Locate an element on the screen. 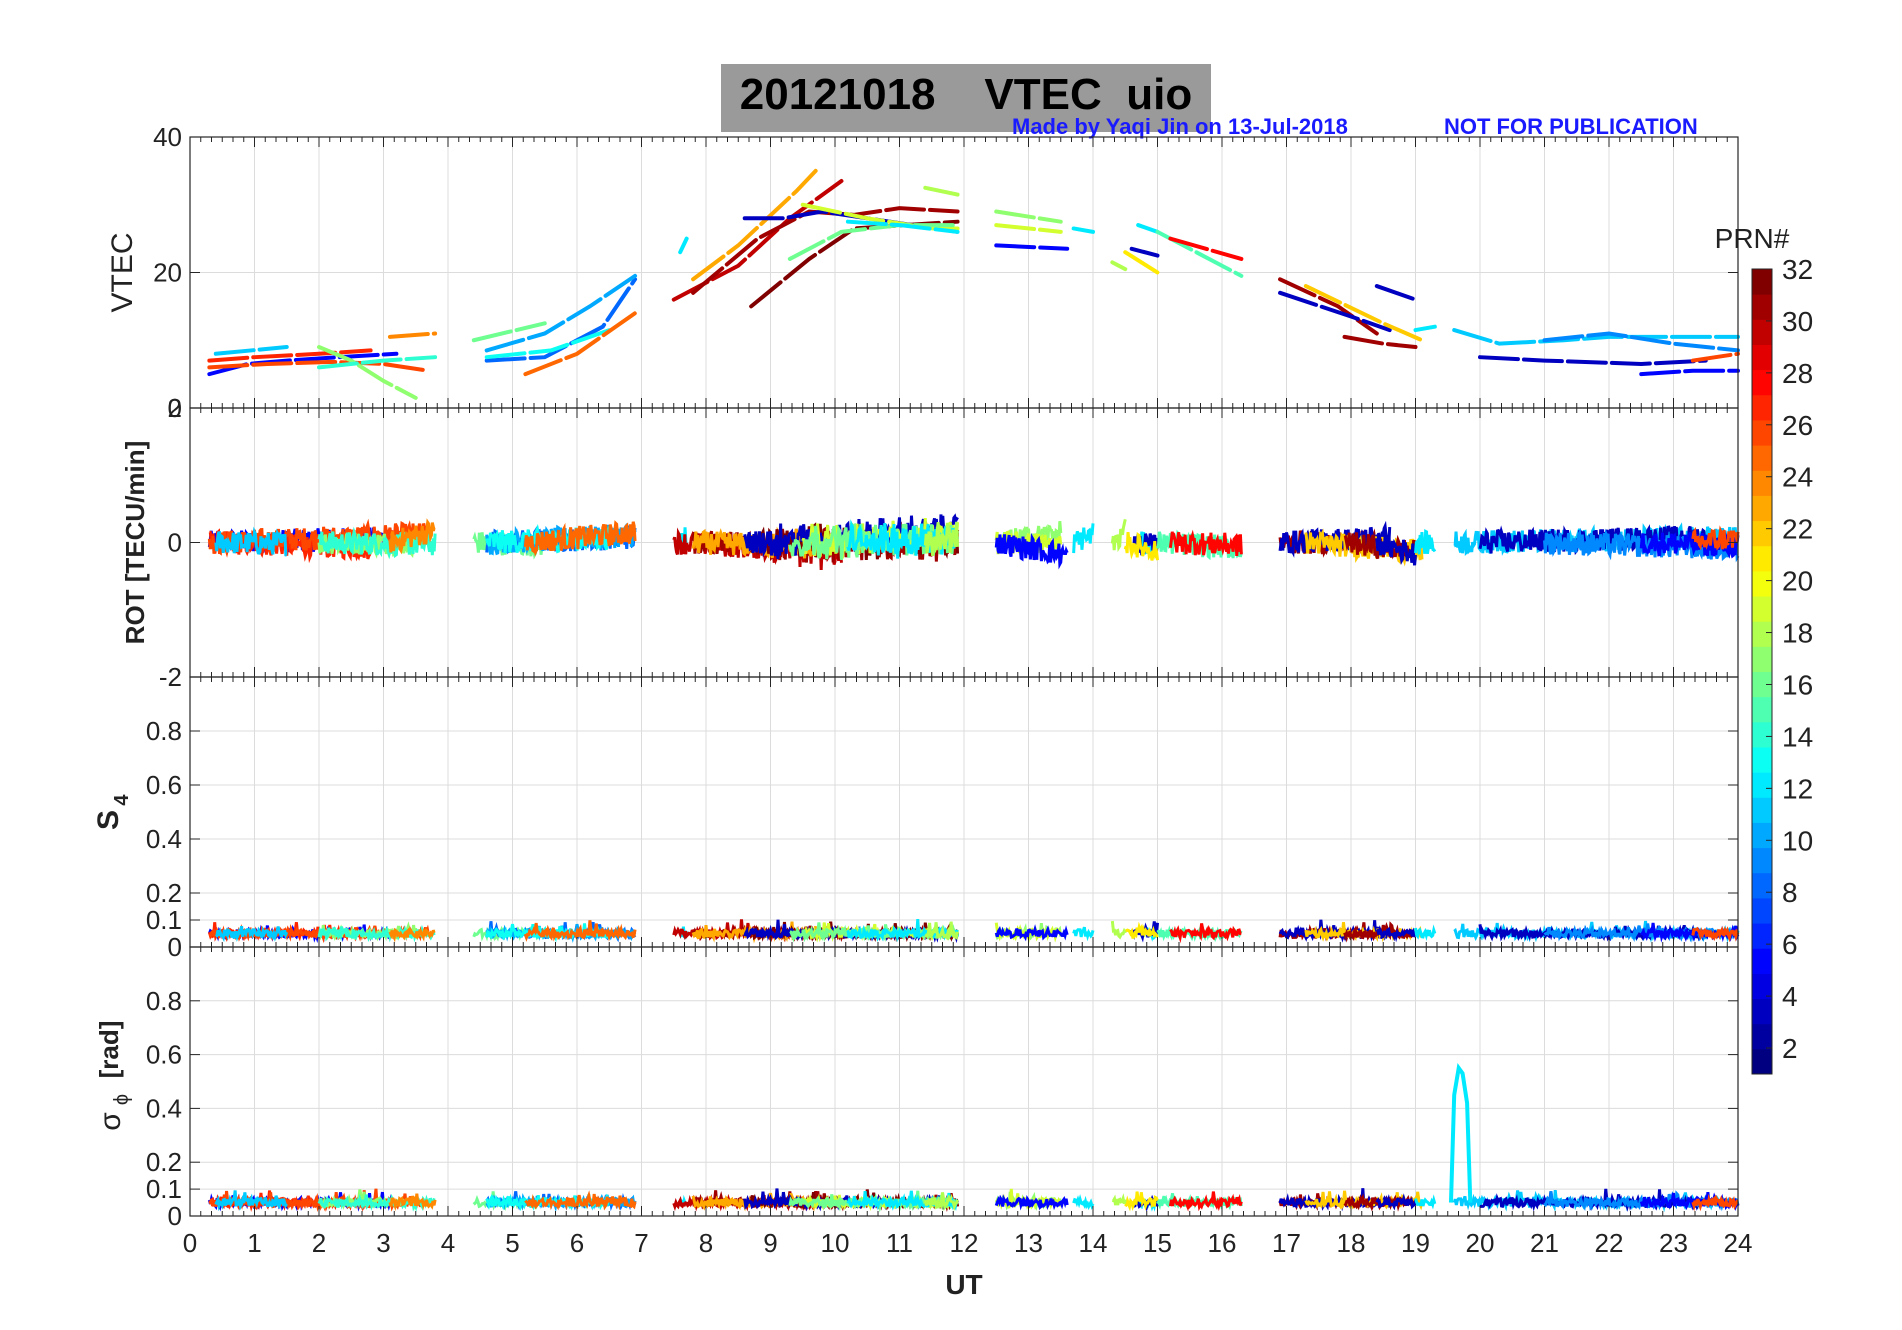 The height and width of the screenshot is (1330, 1902). x-tick-label: 8 is located at coordinates (706, 1243).